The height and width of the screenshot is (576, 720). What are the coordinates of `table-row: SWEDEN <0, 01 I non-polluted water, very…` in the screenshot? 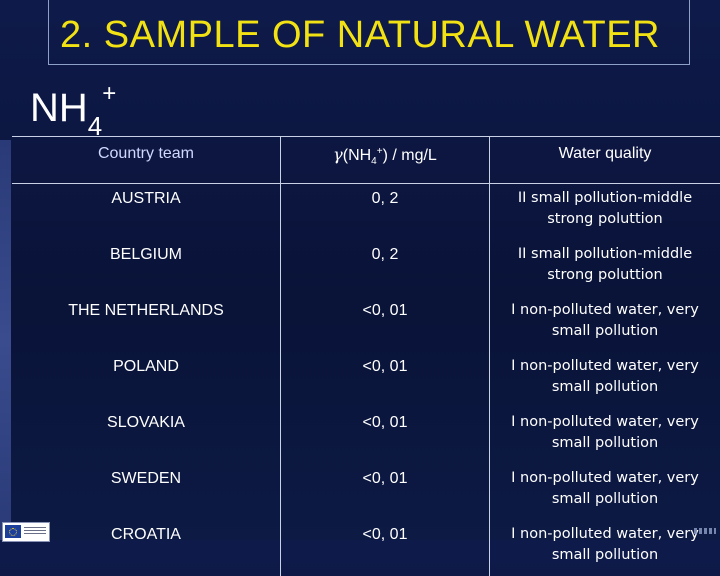 It's located at (366, 492).